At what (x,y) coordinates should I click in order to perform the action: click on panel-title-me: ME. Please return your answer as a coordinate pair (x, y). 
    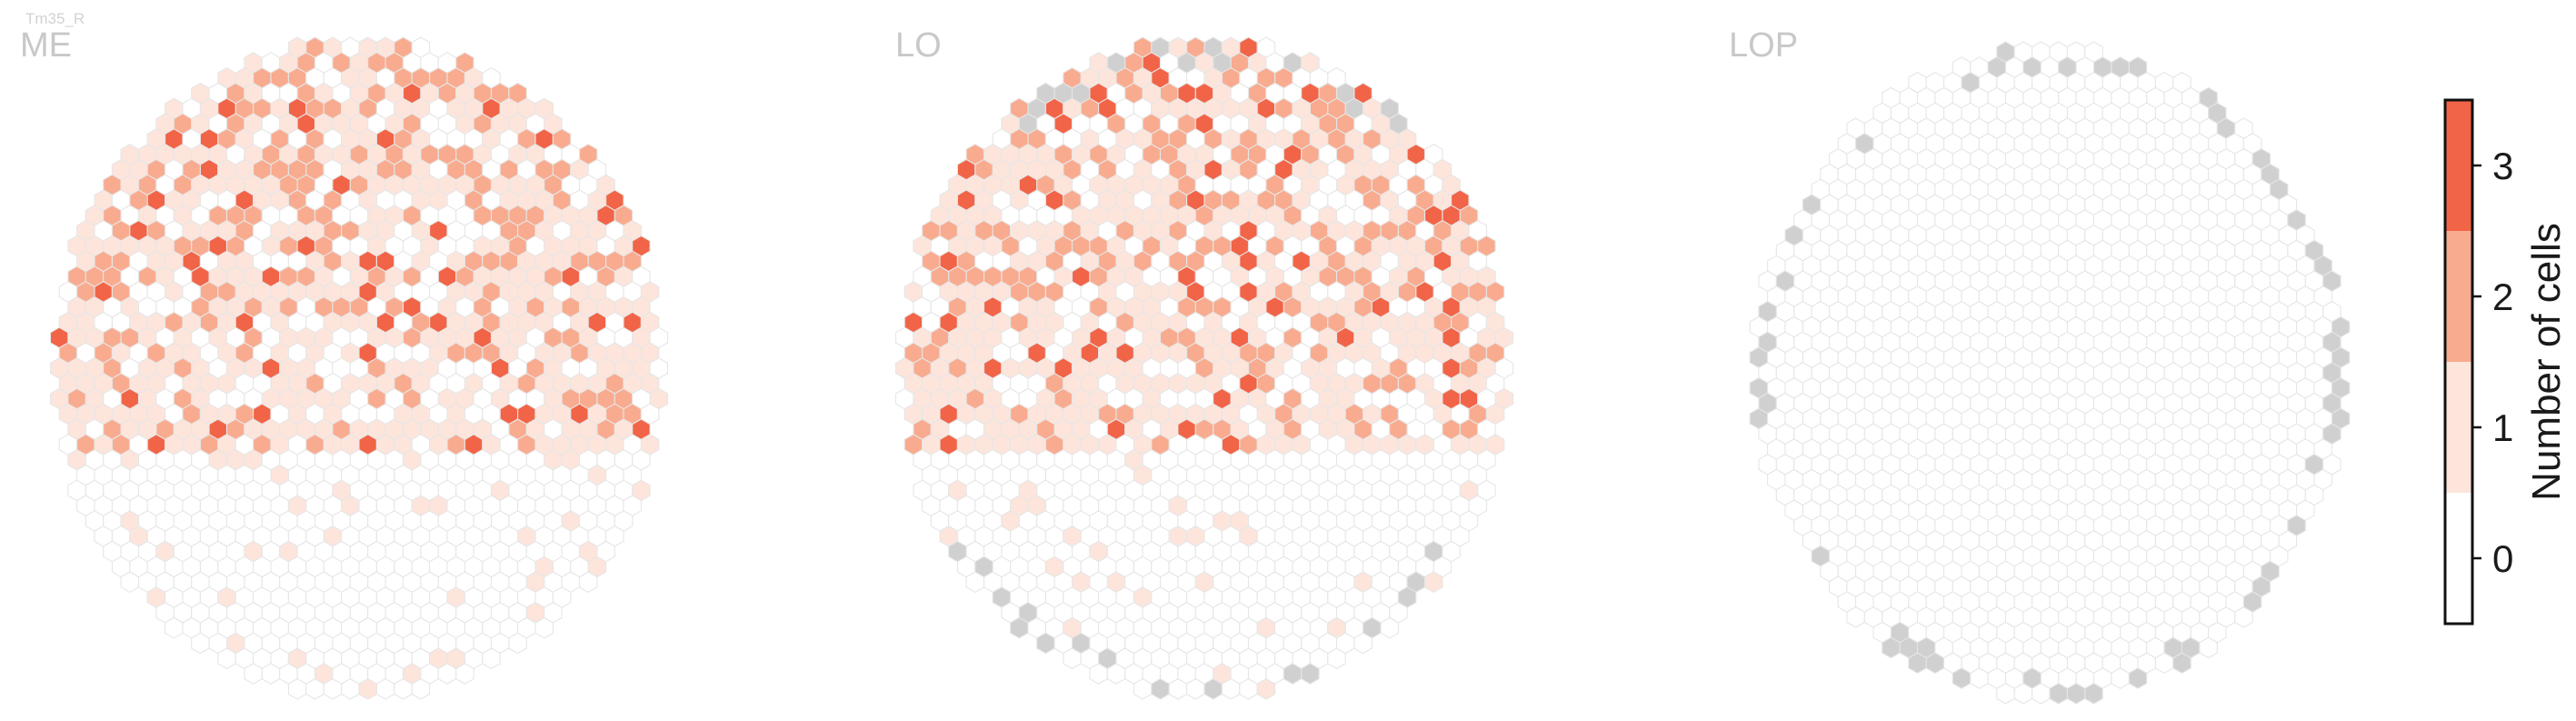
    Looking at the image, I should click on (46, 45).